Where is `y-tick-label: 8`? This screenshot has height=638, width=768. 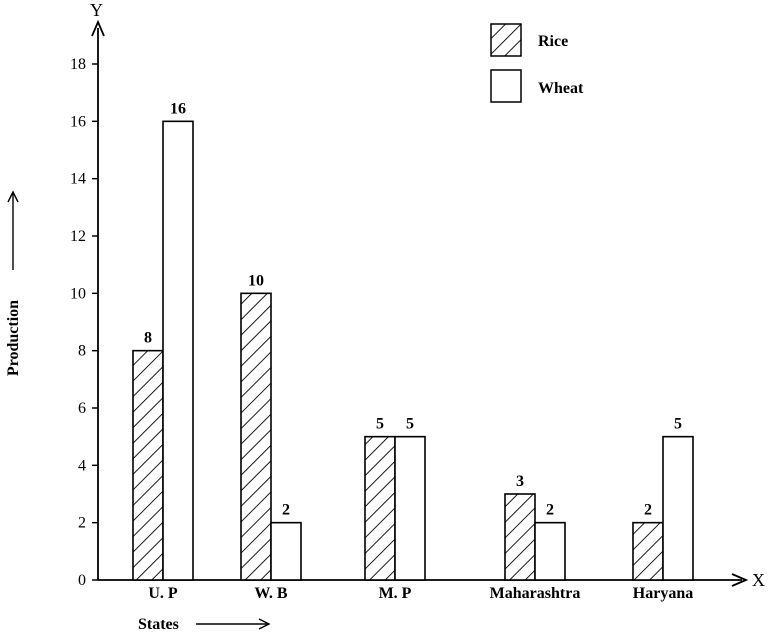
y-tick-label: 8 is located at coordinates (82, 351).